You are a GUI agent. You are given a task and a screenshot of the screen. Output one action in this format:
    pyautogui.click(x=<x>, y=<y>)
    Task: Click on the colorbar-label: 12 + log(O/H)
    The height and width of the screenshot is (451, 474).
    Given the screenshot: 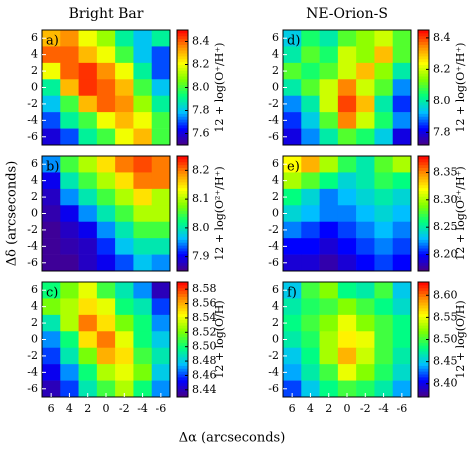 What is the action you would take?
    pyautogui.click(x=460, y=339)
    